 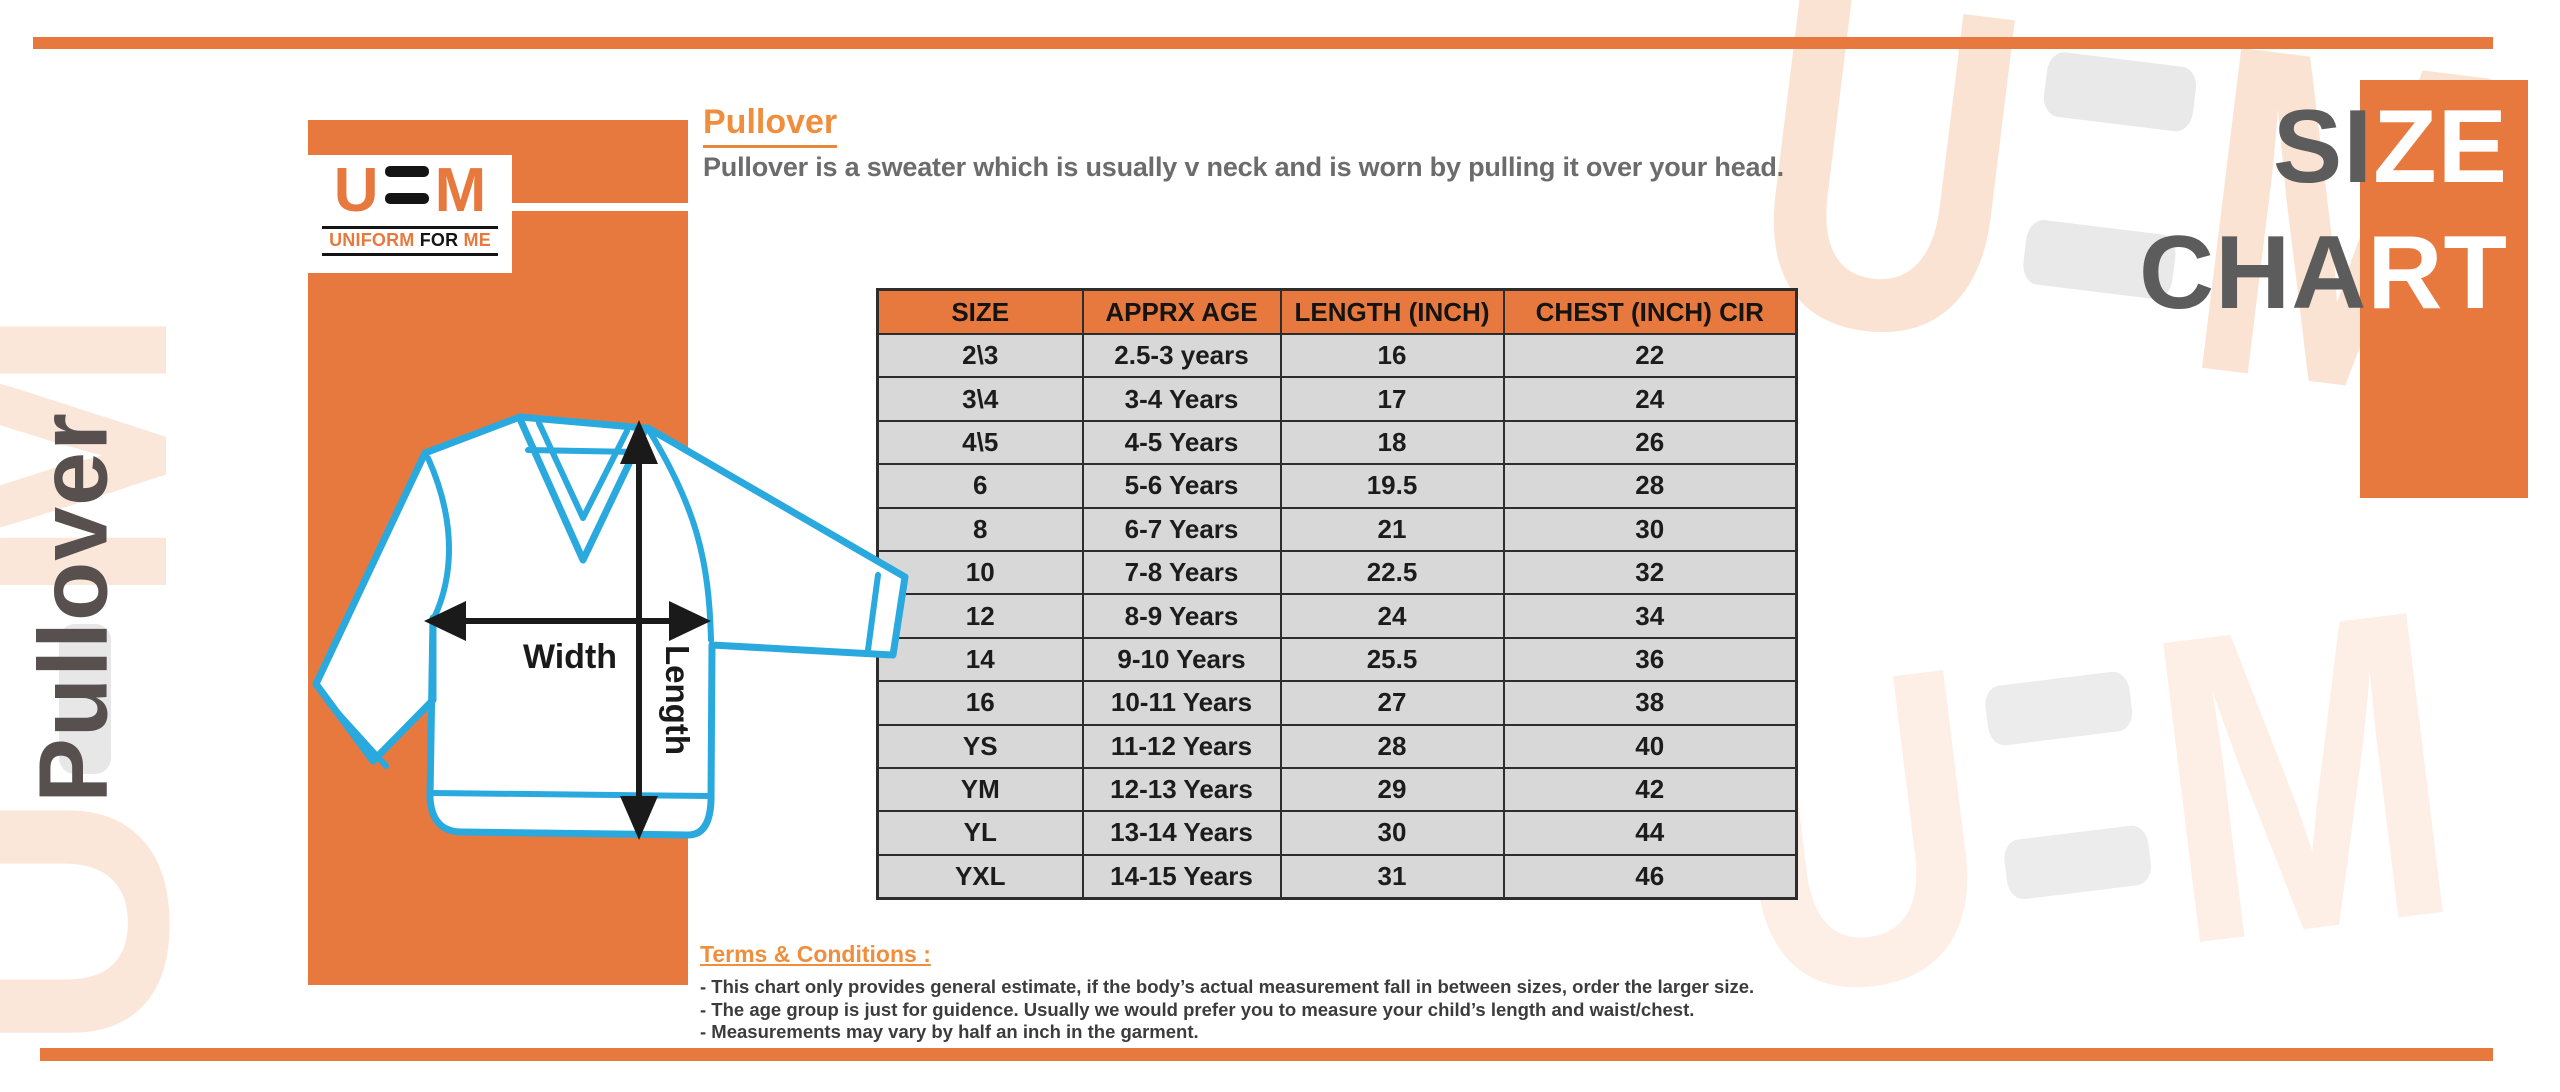 What do you see at coordinates (445, 621) in the screenshot?
I see `width-arrow-left-head` at bounding box center [445, 621].